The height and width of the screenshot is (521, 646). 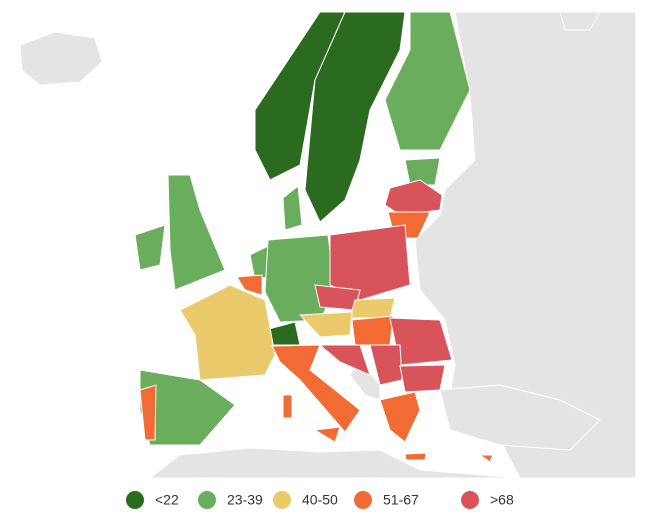 I want to click on legend: <22 23-39 40-50 51-67 >68, so click(x=320, y=500).